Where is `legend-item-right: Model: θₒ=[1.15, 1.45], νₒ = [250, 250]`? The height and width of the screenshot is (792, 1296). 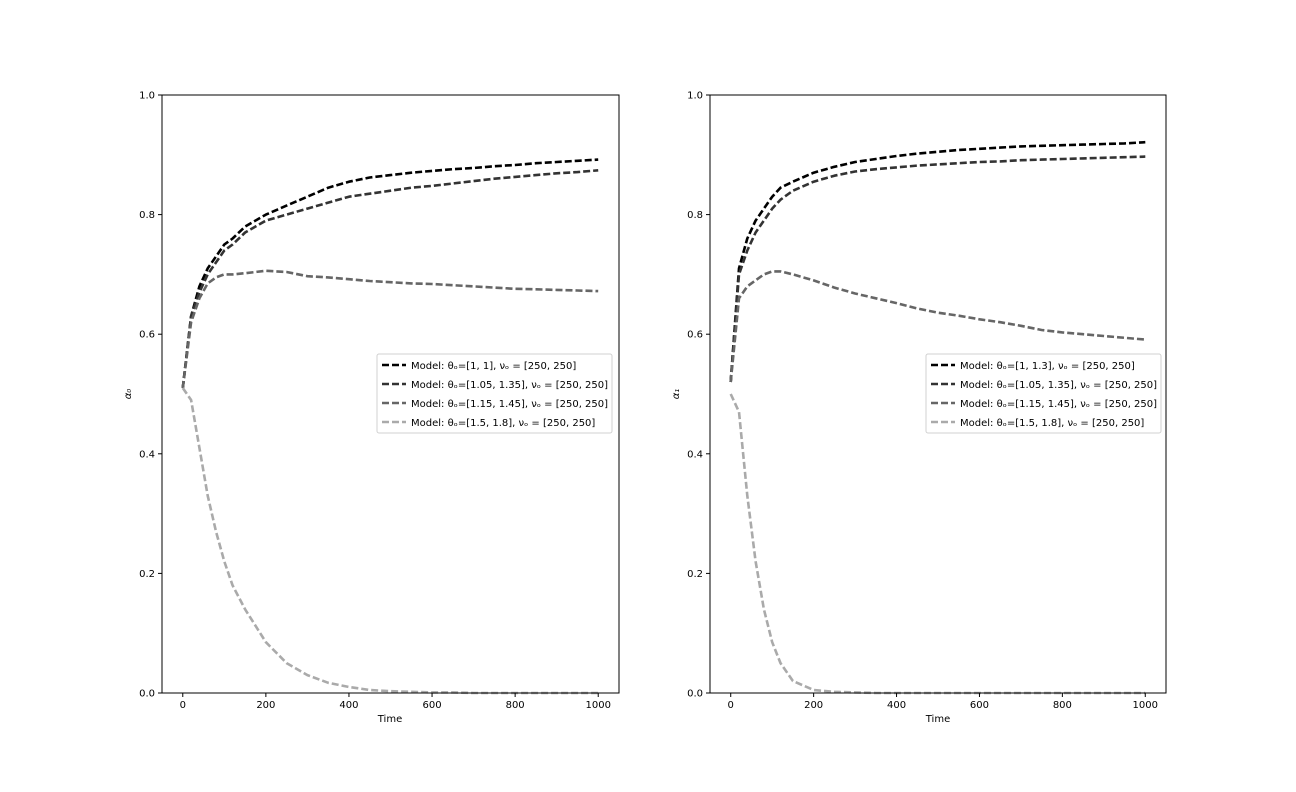 legend-item-right: Model: θₒ=[1.15, 1.45], νₒ = [250, 250] is located at coordinates (1044, 404).